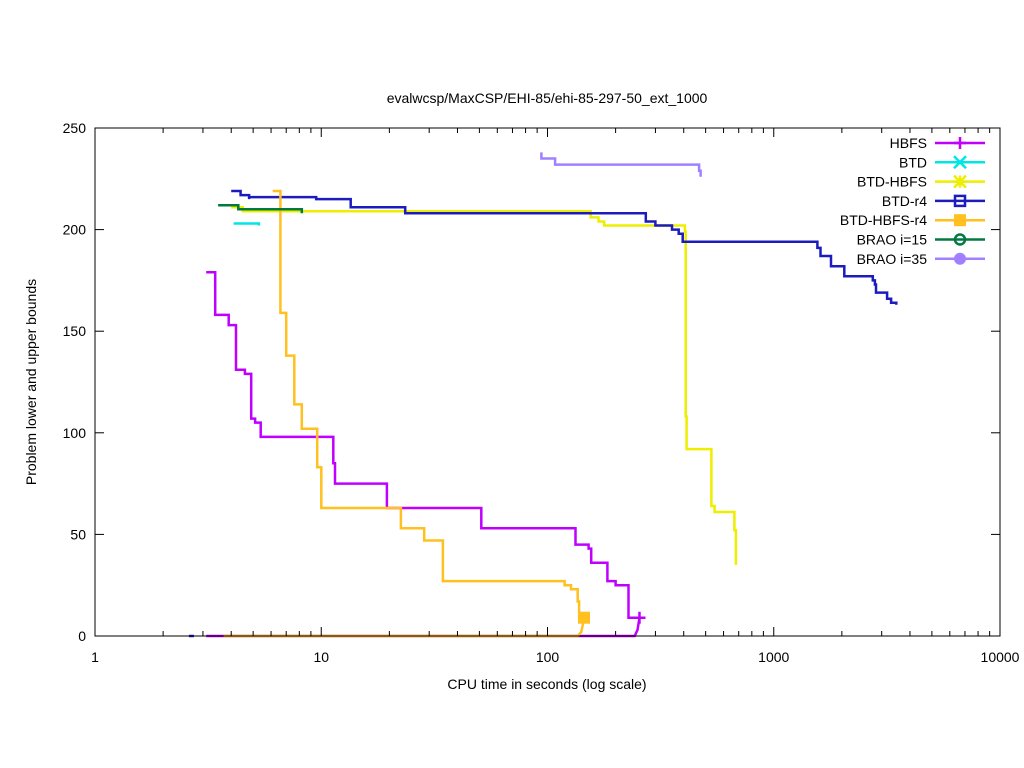 The width and height of the screenshot is (1024, 768). I want to click on legend-item-btd: BTD, so click(942, 162).